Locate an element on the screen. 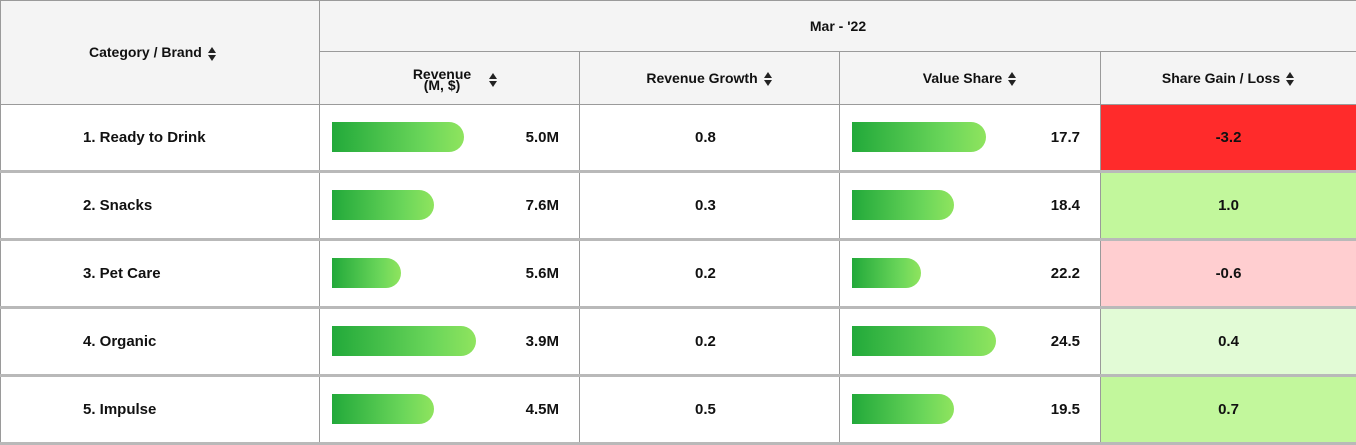 This screenshot has width=1356, height=445. revenue-growth-cell: 0.8 is located at coordinates (710, 138).